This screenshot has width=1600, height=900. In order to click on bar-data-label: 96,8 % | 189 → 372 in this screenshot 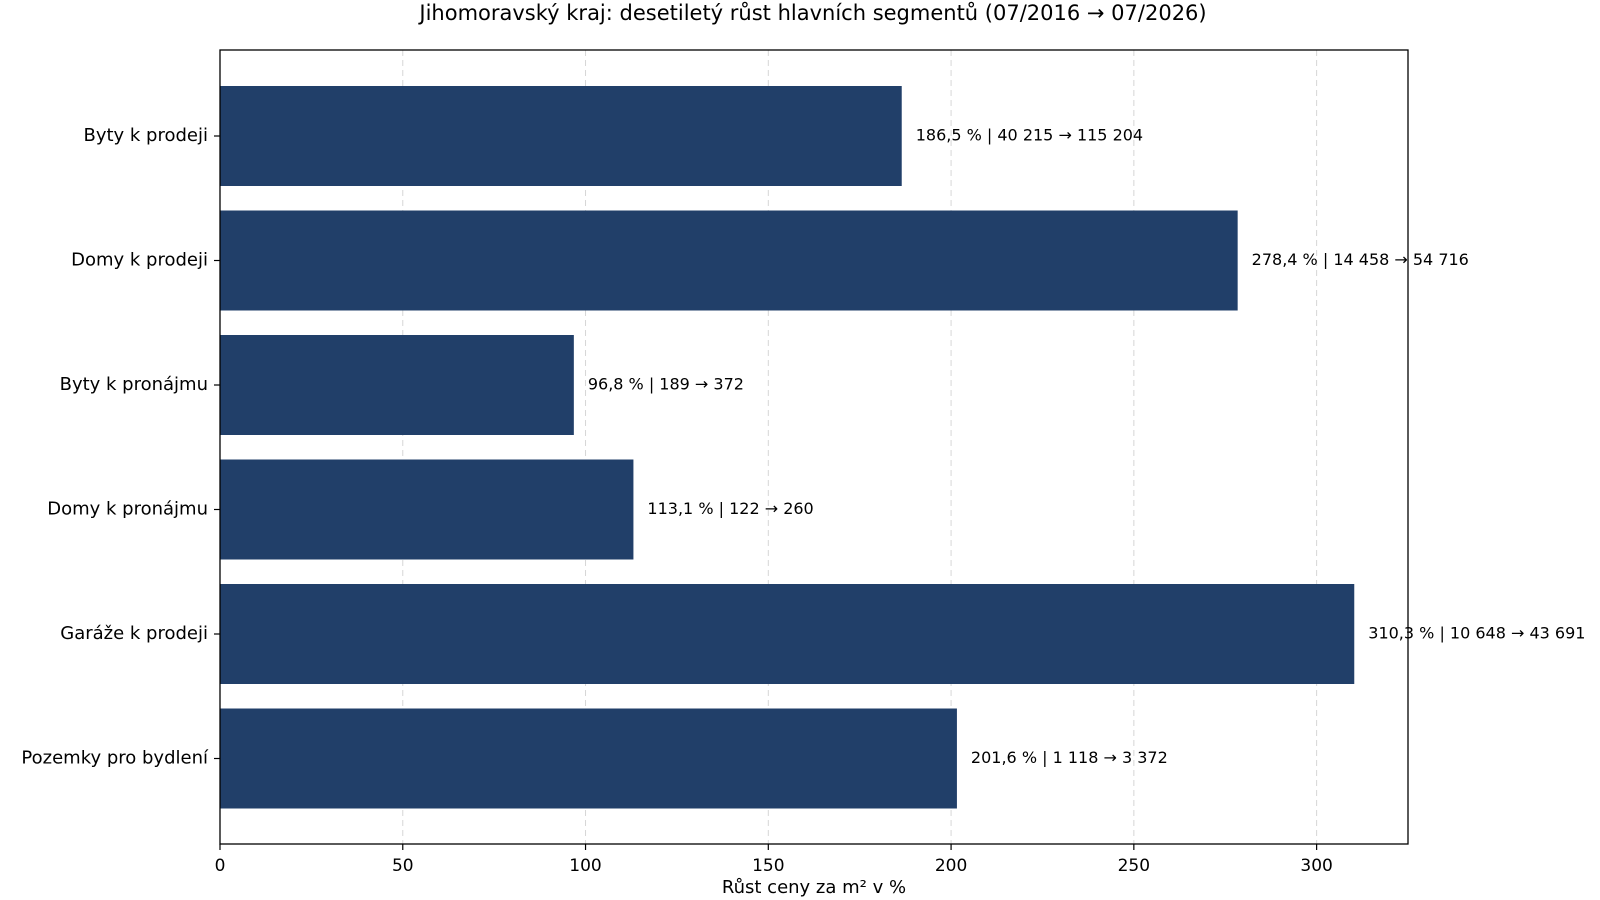, I will do `click(666, 384)`.